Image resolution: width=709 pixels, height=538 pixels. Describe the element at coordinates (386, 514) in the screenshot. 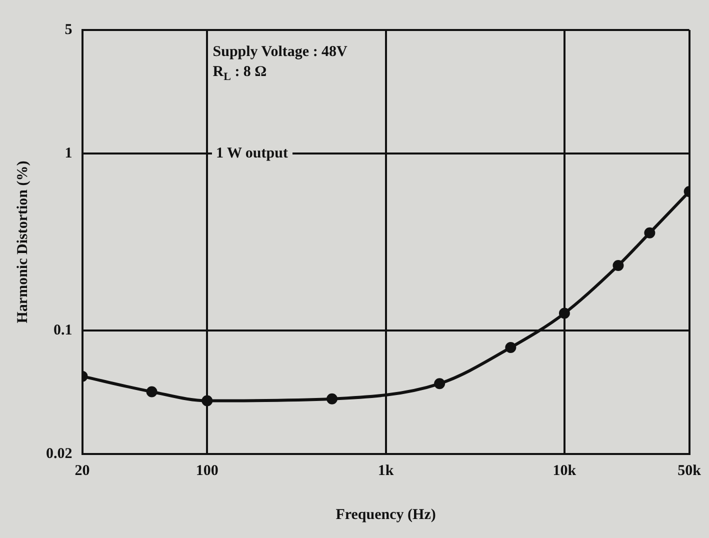

I see `x-axis-title: Frequency (Hz)` at that location.